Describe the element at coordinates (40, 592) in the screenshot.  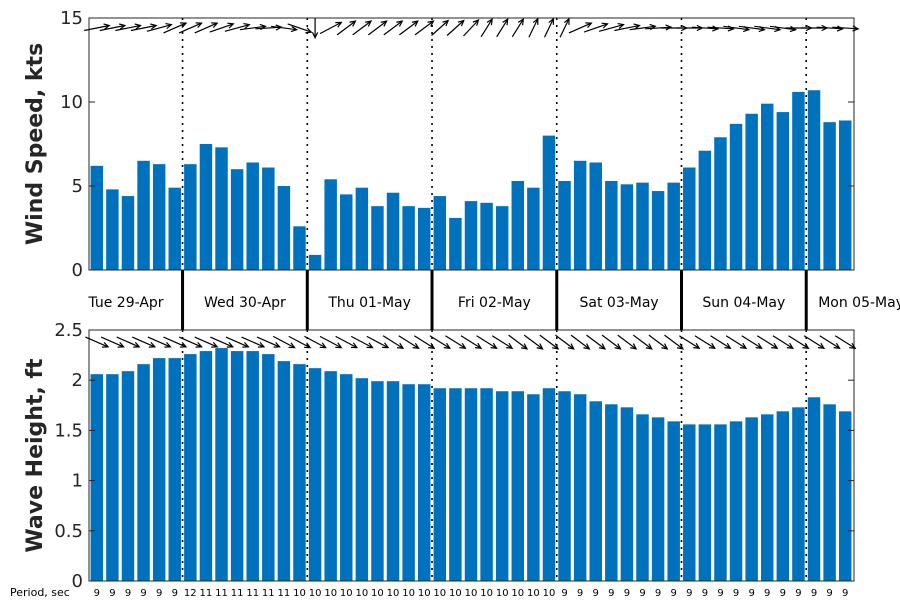
I see `period-title: Period, sec` at that location.